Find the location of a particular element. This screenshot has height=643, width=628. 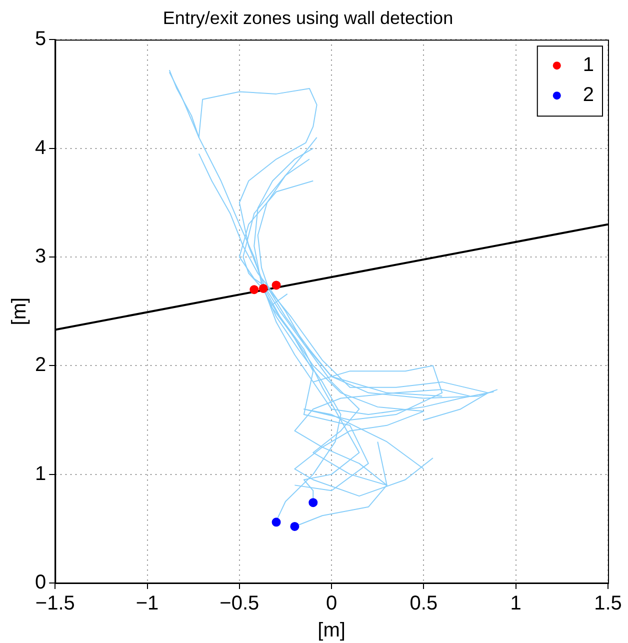

y-tick-label: 1 is located at coordinates (40, 473).